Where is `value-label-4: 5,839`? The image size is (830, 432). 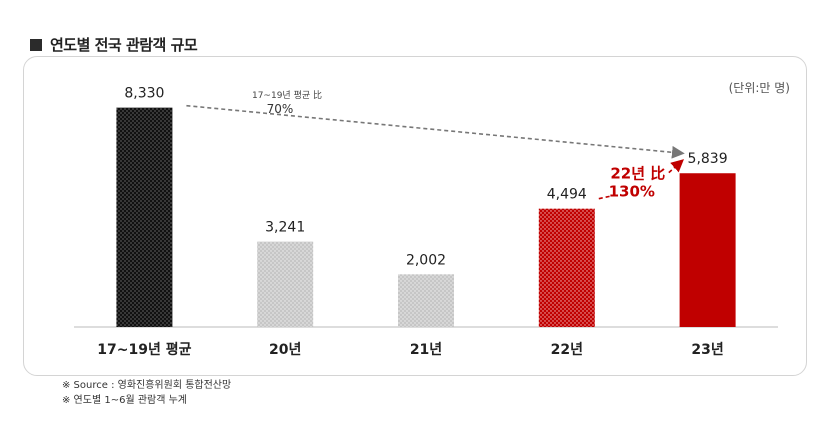
value-label-4: 5,839 is located at coordinates (708, 159).